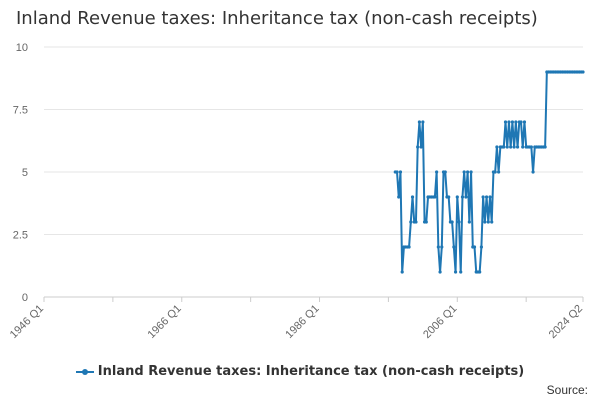  Describe the element at coordinates (25, 173) in the screenshot. I see `y-tick-label: 5` at that location.